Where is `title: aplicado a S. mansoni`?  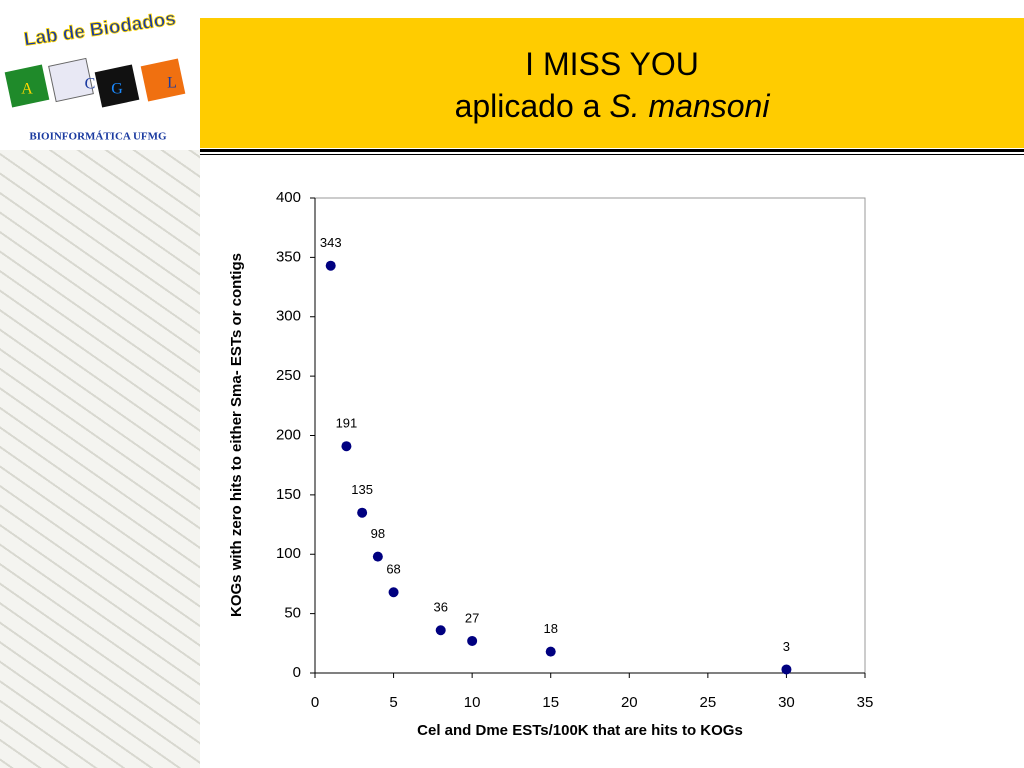
title: aplicado a S. mansoni is located at coordinates (612, 106).